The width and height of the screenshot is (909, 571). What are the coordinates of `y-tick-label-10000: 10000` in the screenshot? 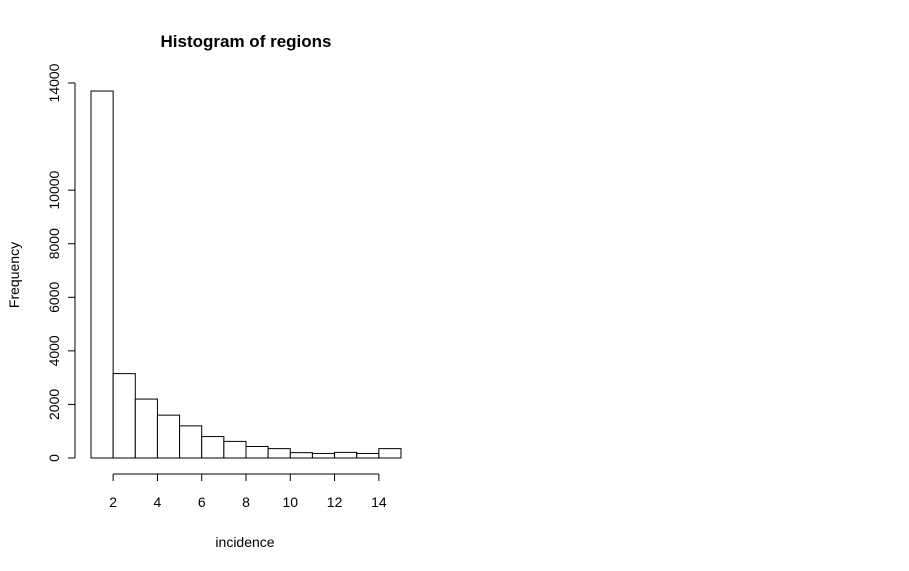 It's located at (54, 189).